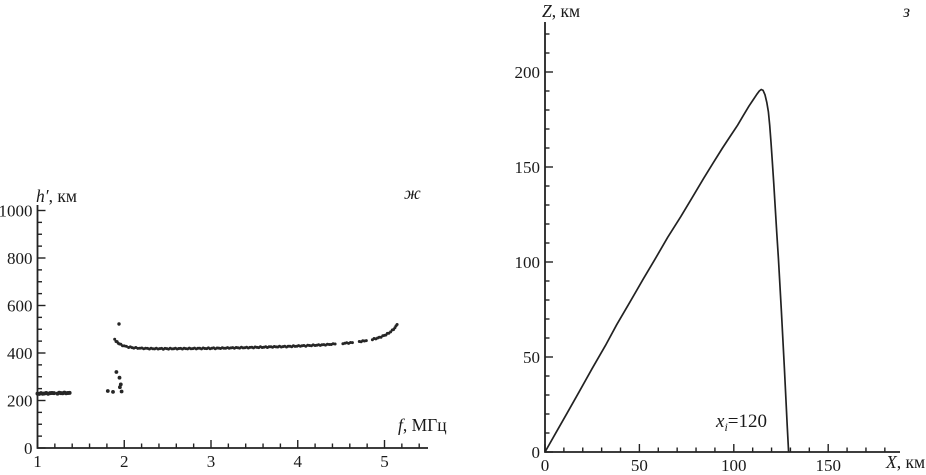 The image size is (926, 475). I want to click on left-x-axis-variable: f, so click(400, 425).